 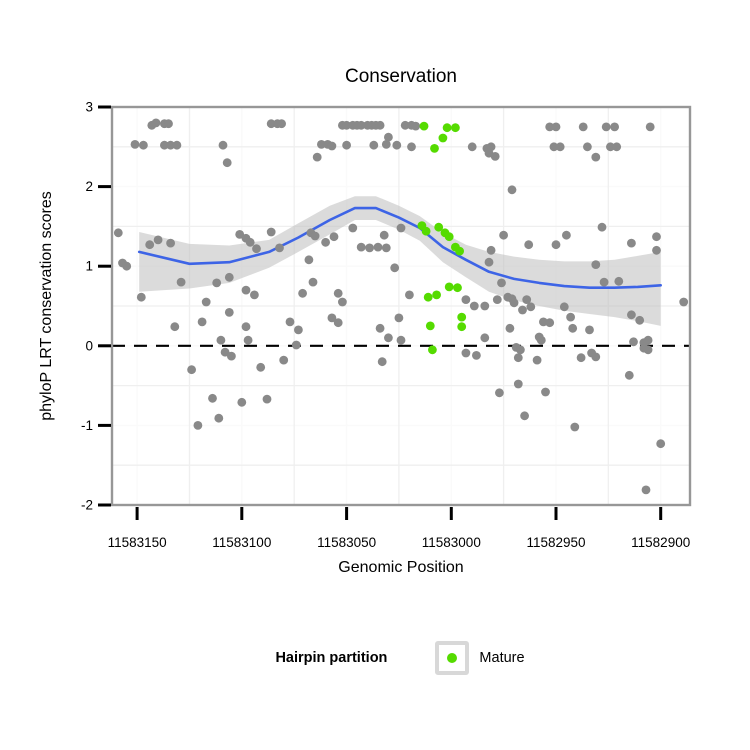 What do you see at coordinates (660, 542) in the screenshot?
I see `svg-text: 11582900` at bounding box center [660, 542].